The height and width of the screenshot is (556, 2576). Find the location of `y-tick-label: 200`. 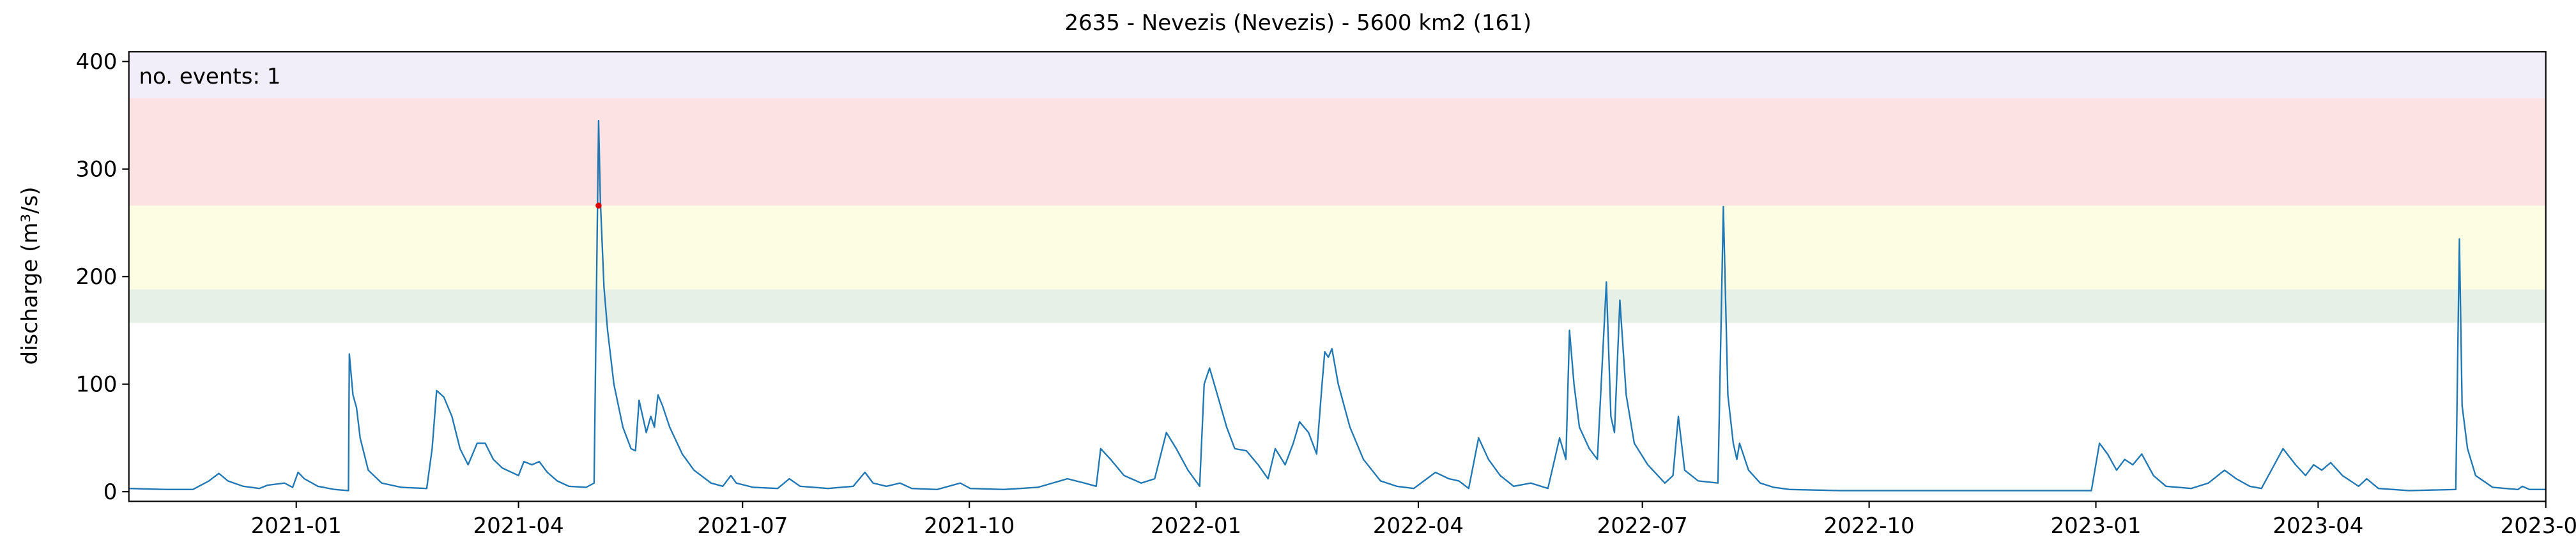

y-tick-label: 200 is located at coordinates (96, 277).